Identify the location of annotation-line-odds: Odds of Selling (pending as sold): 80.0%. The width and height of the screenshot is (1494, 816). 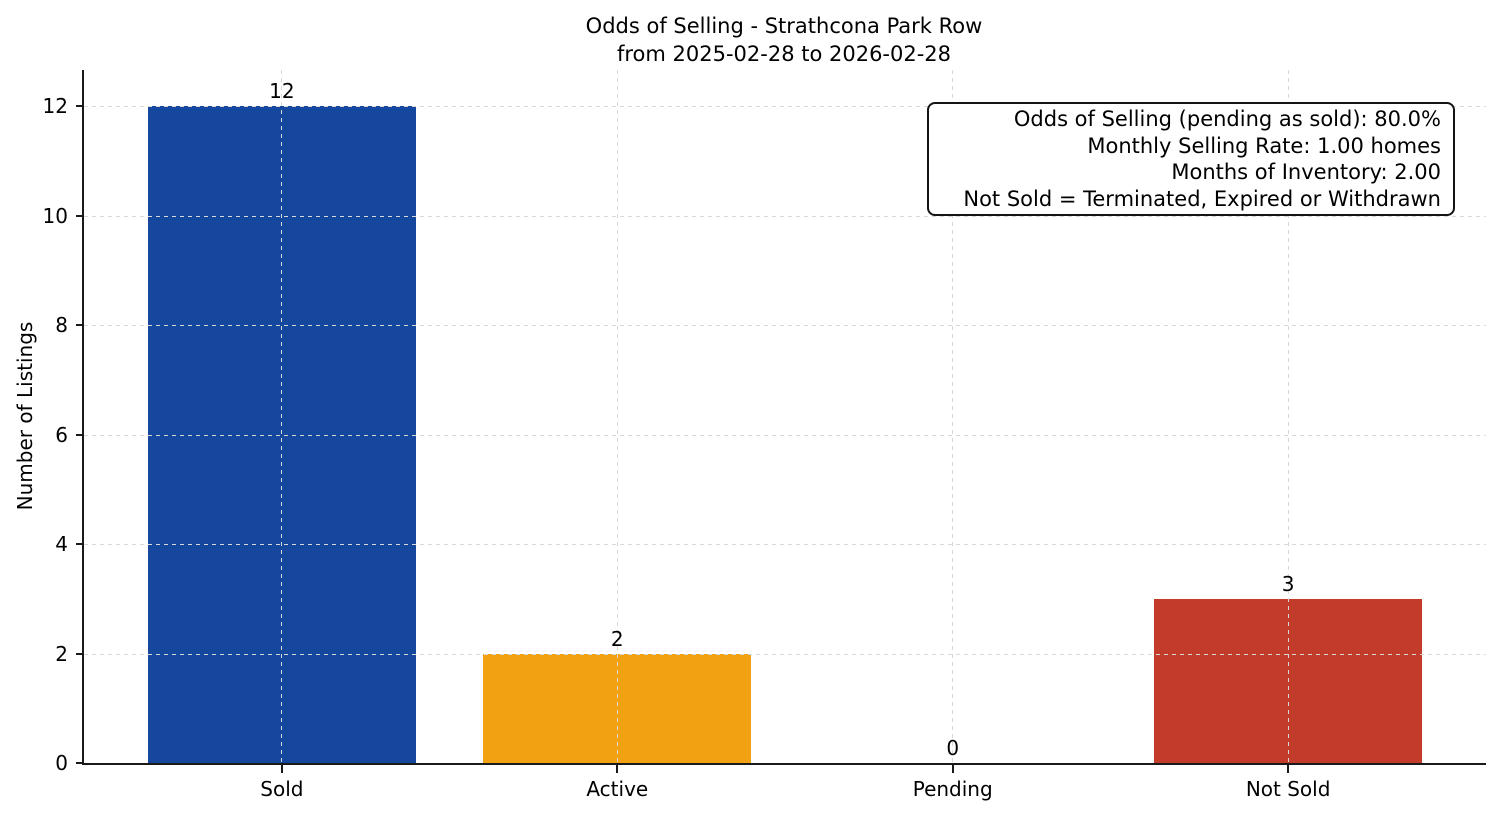
(1227, 119).